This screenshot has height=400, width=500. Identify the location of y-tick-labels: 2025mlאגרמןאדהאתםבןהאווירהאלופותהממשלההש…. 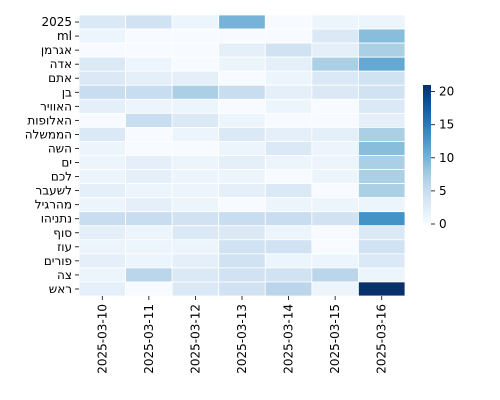
(52, 155).